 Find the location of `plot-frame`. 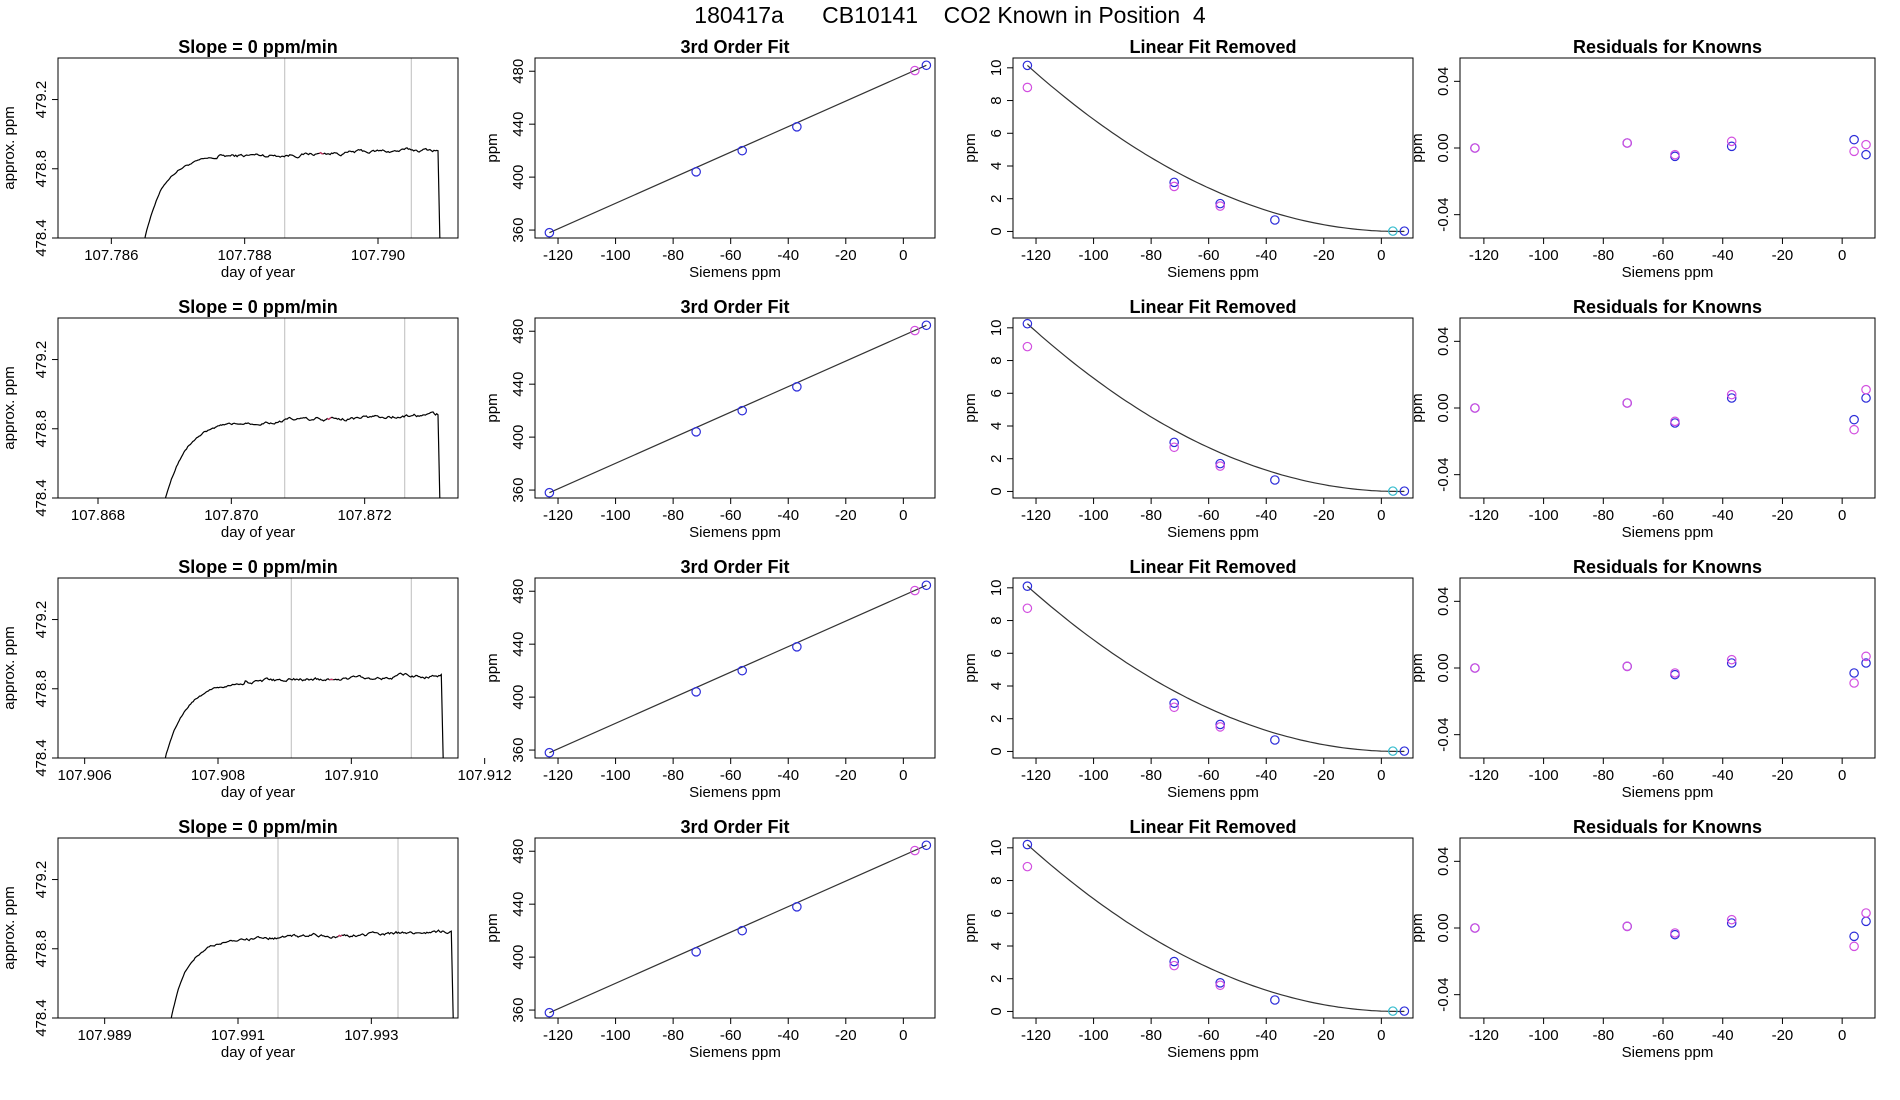

plot-frame is located at coordinates (258, 928).